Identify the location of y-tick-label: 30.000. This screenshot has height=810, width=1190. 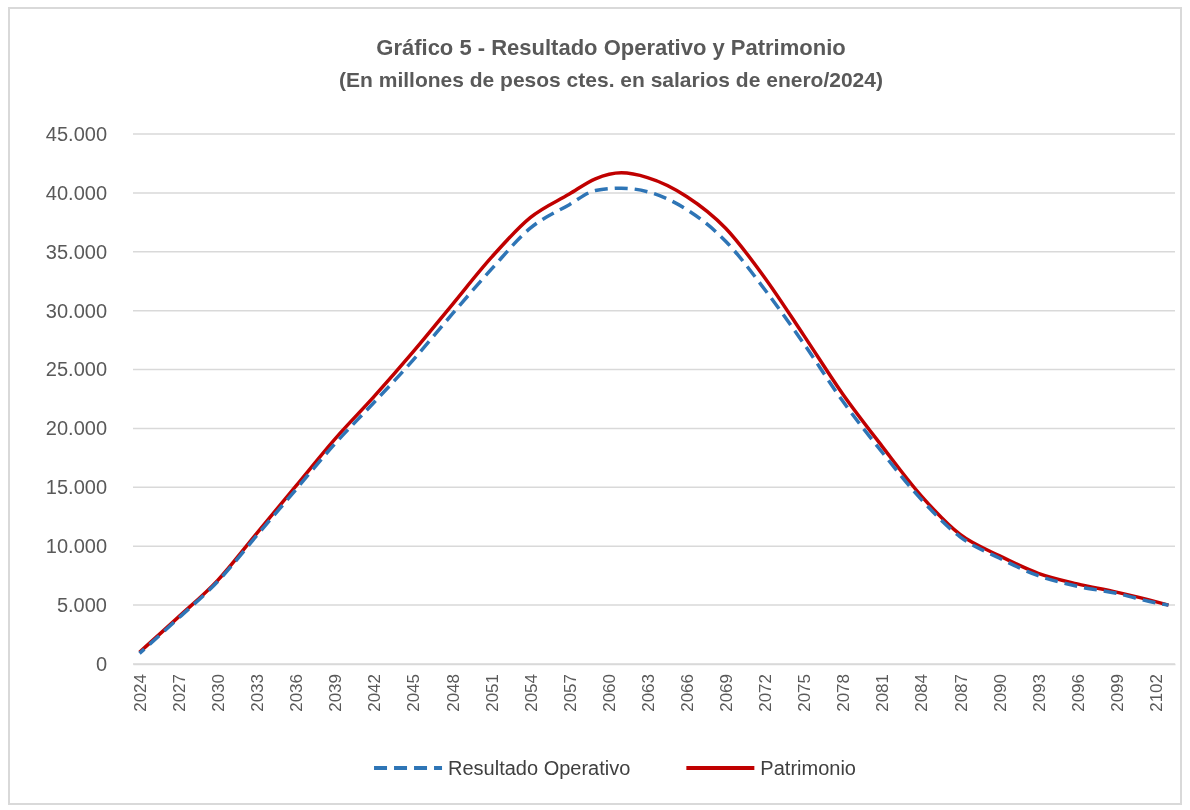
(76, 310).